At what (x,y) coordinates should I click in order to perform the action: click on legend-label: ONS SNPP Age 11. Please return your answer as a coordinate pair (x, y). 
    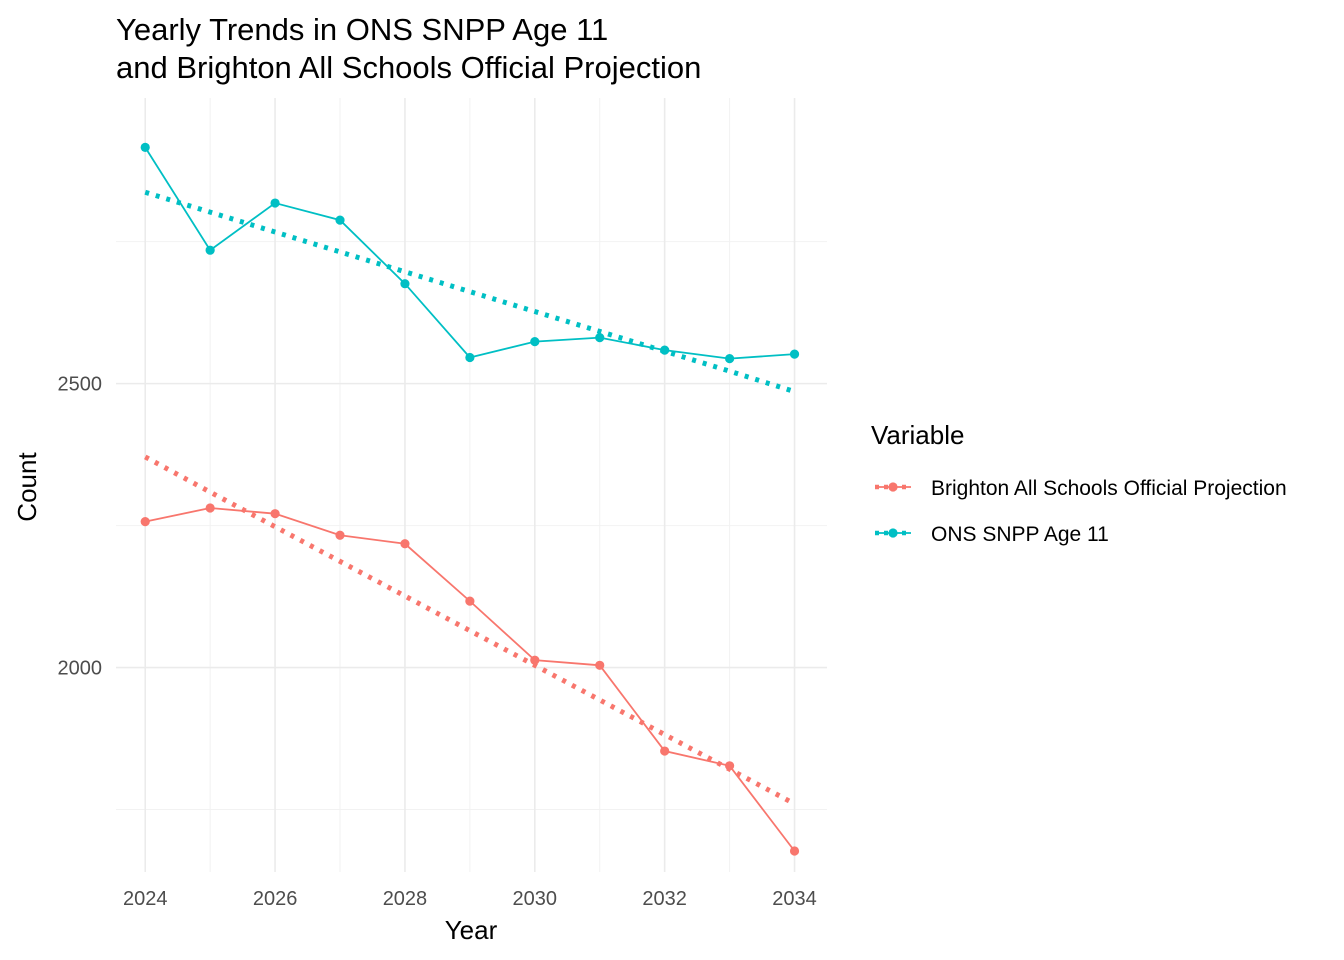
    Looking at the image, I should click on (1020, 534).